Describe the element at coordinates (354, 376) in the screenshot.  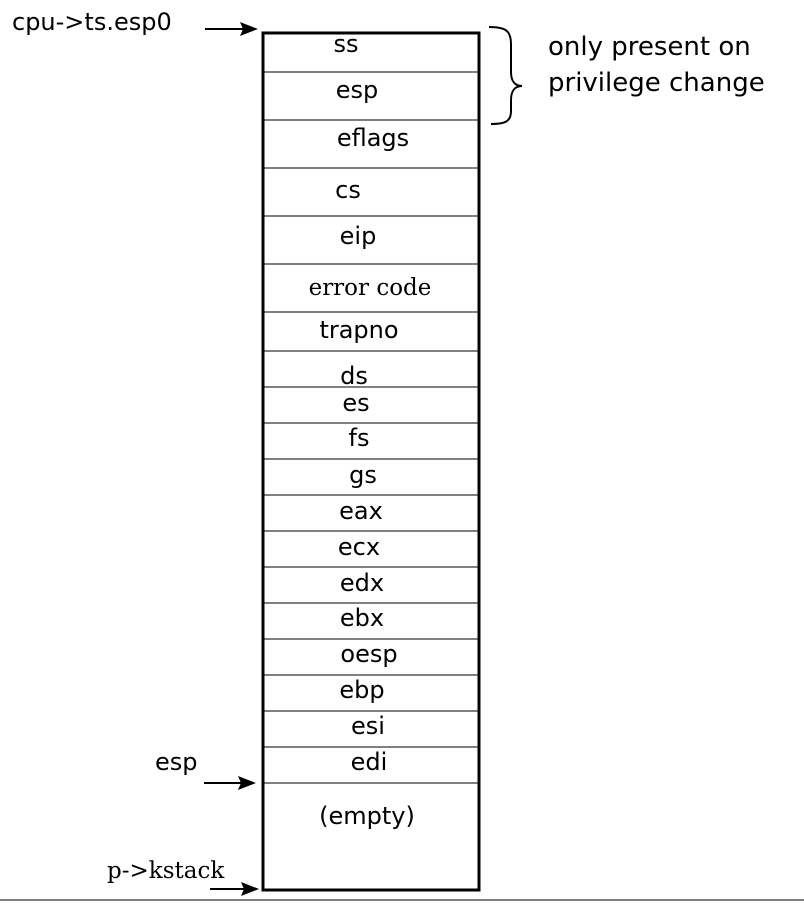
I see `stack-cell-label: ds` at that location.